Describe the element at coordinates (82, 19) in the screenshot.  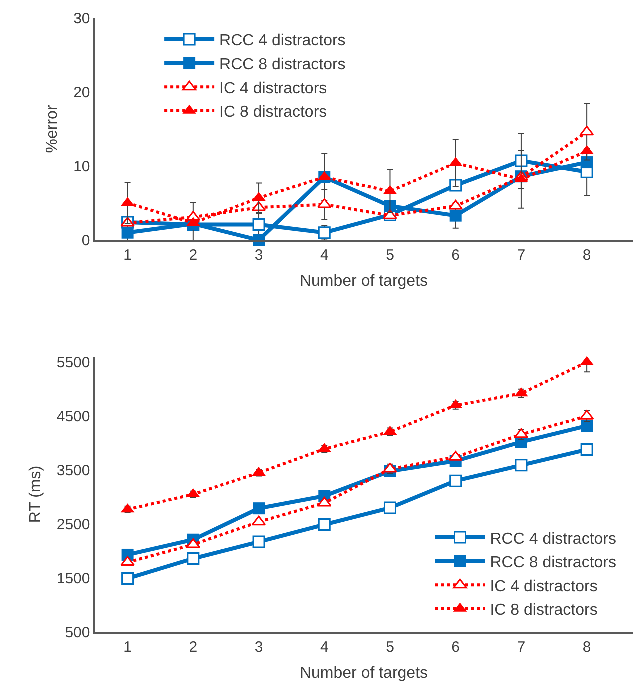
I see `y-tick-label: 30` at that location.